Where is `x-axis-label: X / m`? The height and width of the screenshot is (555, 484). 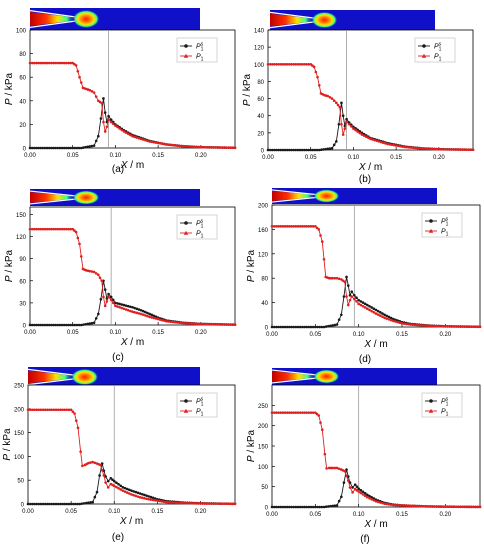
x-axis-label: X / m is located at coordinates (370, 167).